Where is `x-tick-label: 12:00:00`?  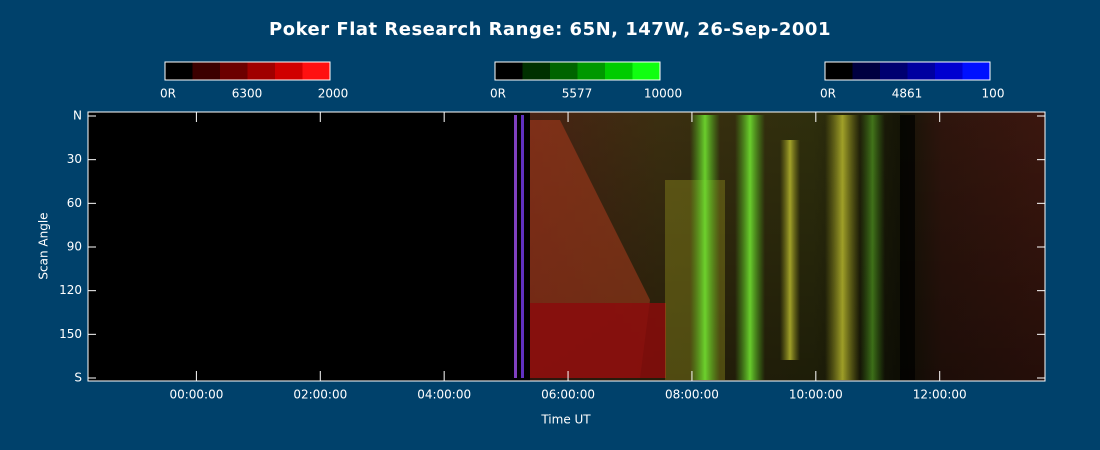 x-tick-label: 12:00:00 is located at coordinates (940, 395).